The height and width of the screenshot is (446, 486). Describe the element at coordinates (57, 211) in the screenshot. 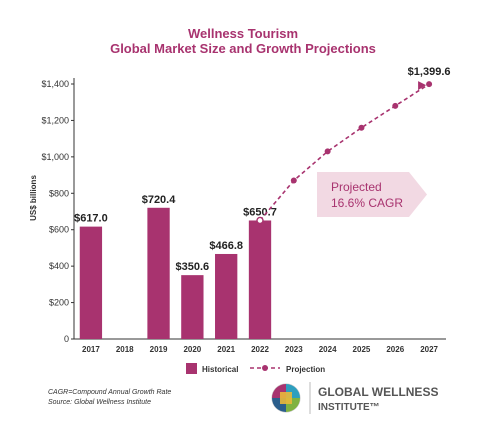

I see `y-ticks: 0 $200 $400 $600 $800 $1,000 $1,200 $1,400` at that location.